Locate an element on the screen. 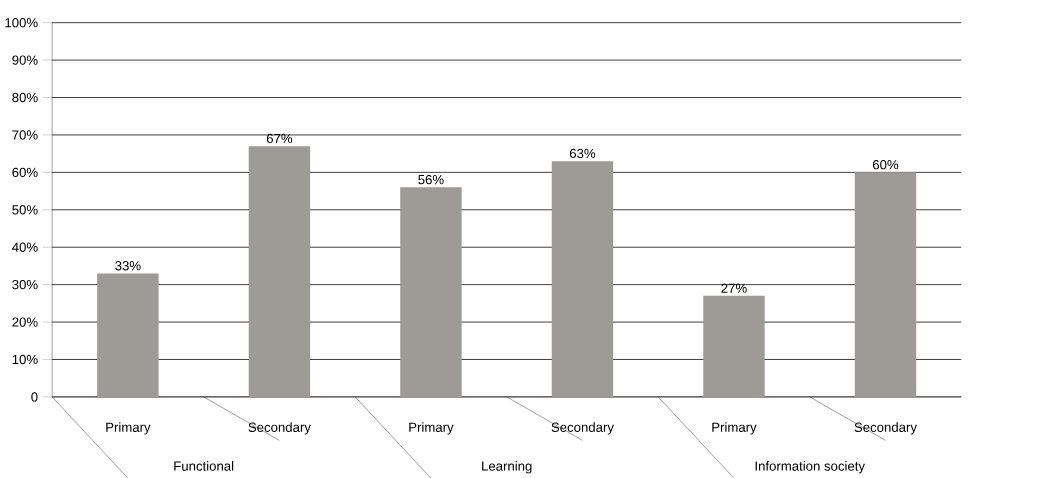 The width and height of the screenshot is (1037, 478). data-label: 67% is located at coordinates (279, 138).